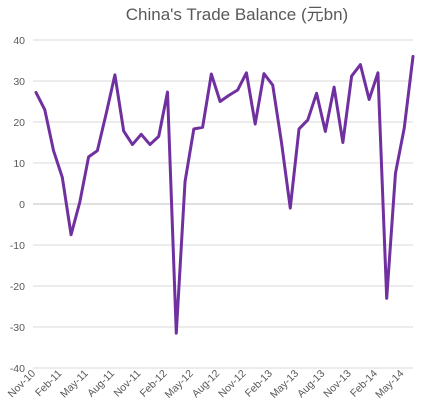  What do you see at coordinates (22, 205) in the screenshot?
I see `y-tick-label: 0` at bounding box center [22, 205].